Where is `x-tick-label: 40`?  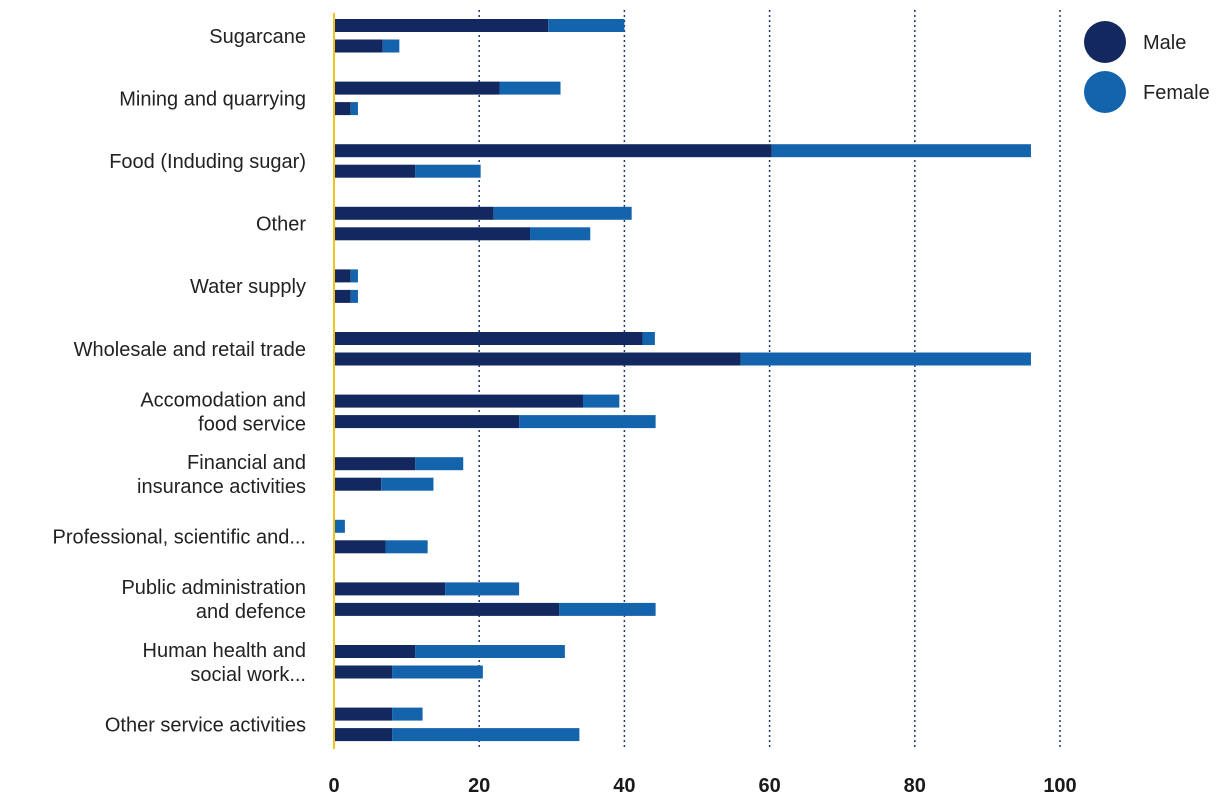 x-tick-label: 40 is located at coordinates (624, 786).